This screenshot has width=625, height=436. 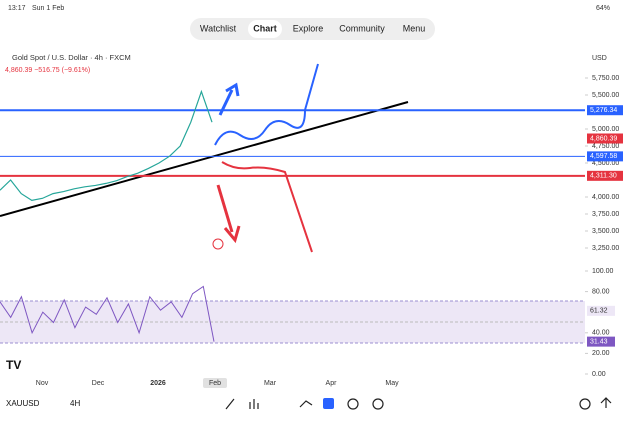 I want to click on price-tick-label: 5,000.00, so click(x=605, y=129).